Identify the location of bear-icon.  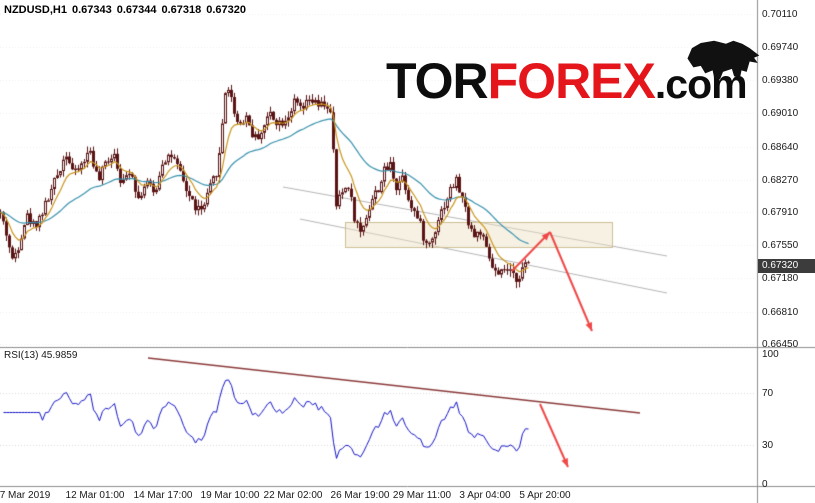
(723, 60).